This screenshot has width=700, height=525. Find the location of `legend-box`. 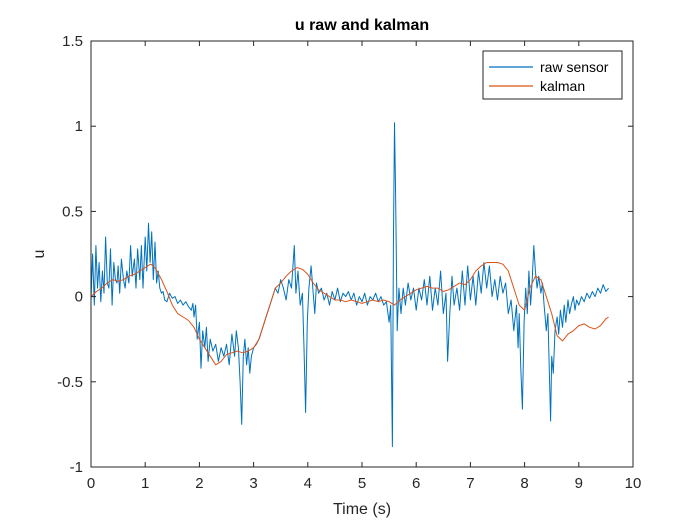

legend-box is located at coordinates (552, 75).